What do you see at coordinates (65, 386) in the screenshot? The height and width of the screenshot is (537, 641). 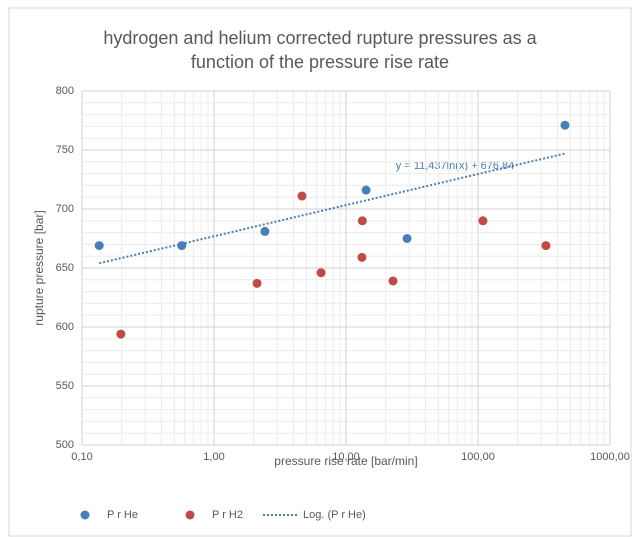 I see `y-tick-label: 550` at bounding box center [65, 386].